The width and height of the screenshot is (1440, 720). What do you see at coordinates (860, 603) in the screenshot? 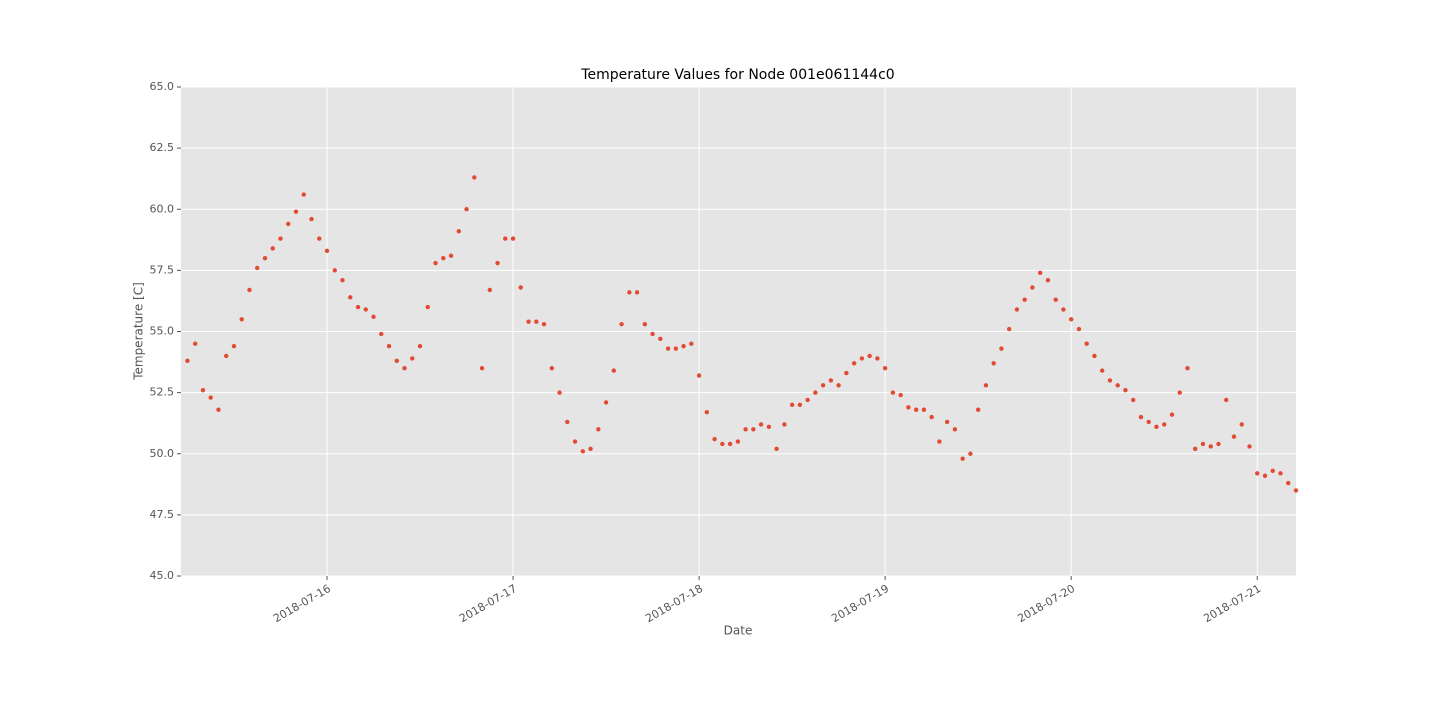
I see `x-tick-label: 2018-07-19` at bounding box center [860, 603].